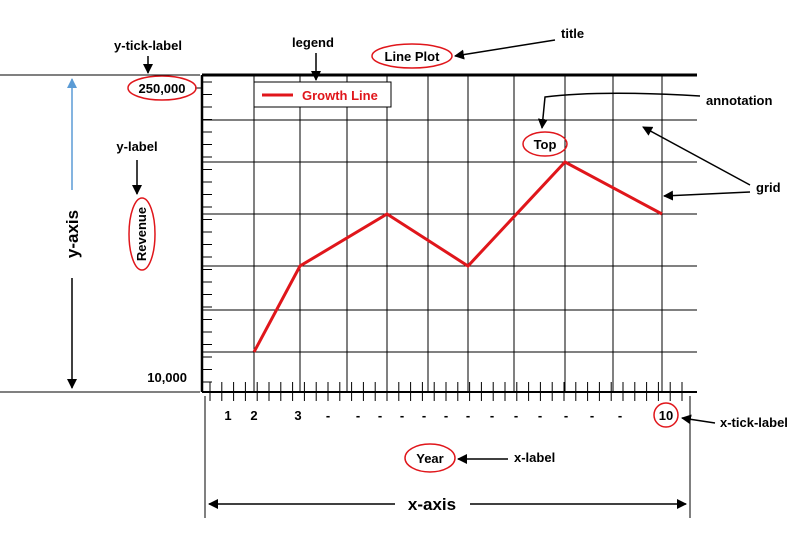 The height and width of the screenshot is (535, 812). What do you see at coordinates (141, 234) in the screenshot?
I see `y-axis-label: Revenue` at bounding box center [141, 234].